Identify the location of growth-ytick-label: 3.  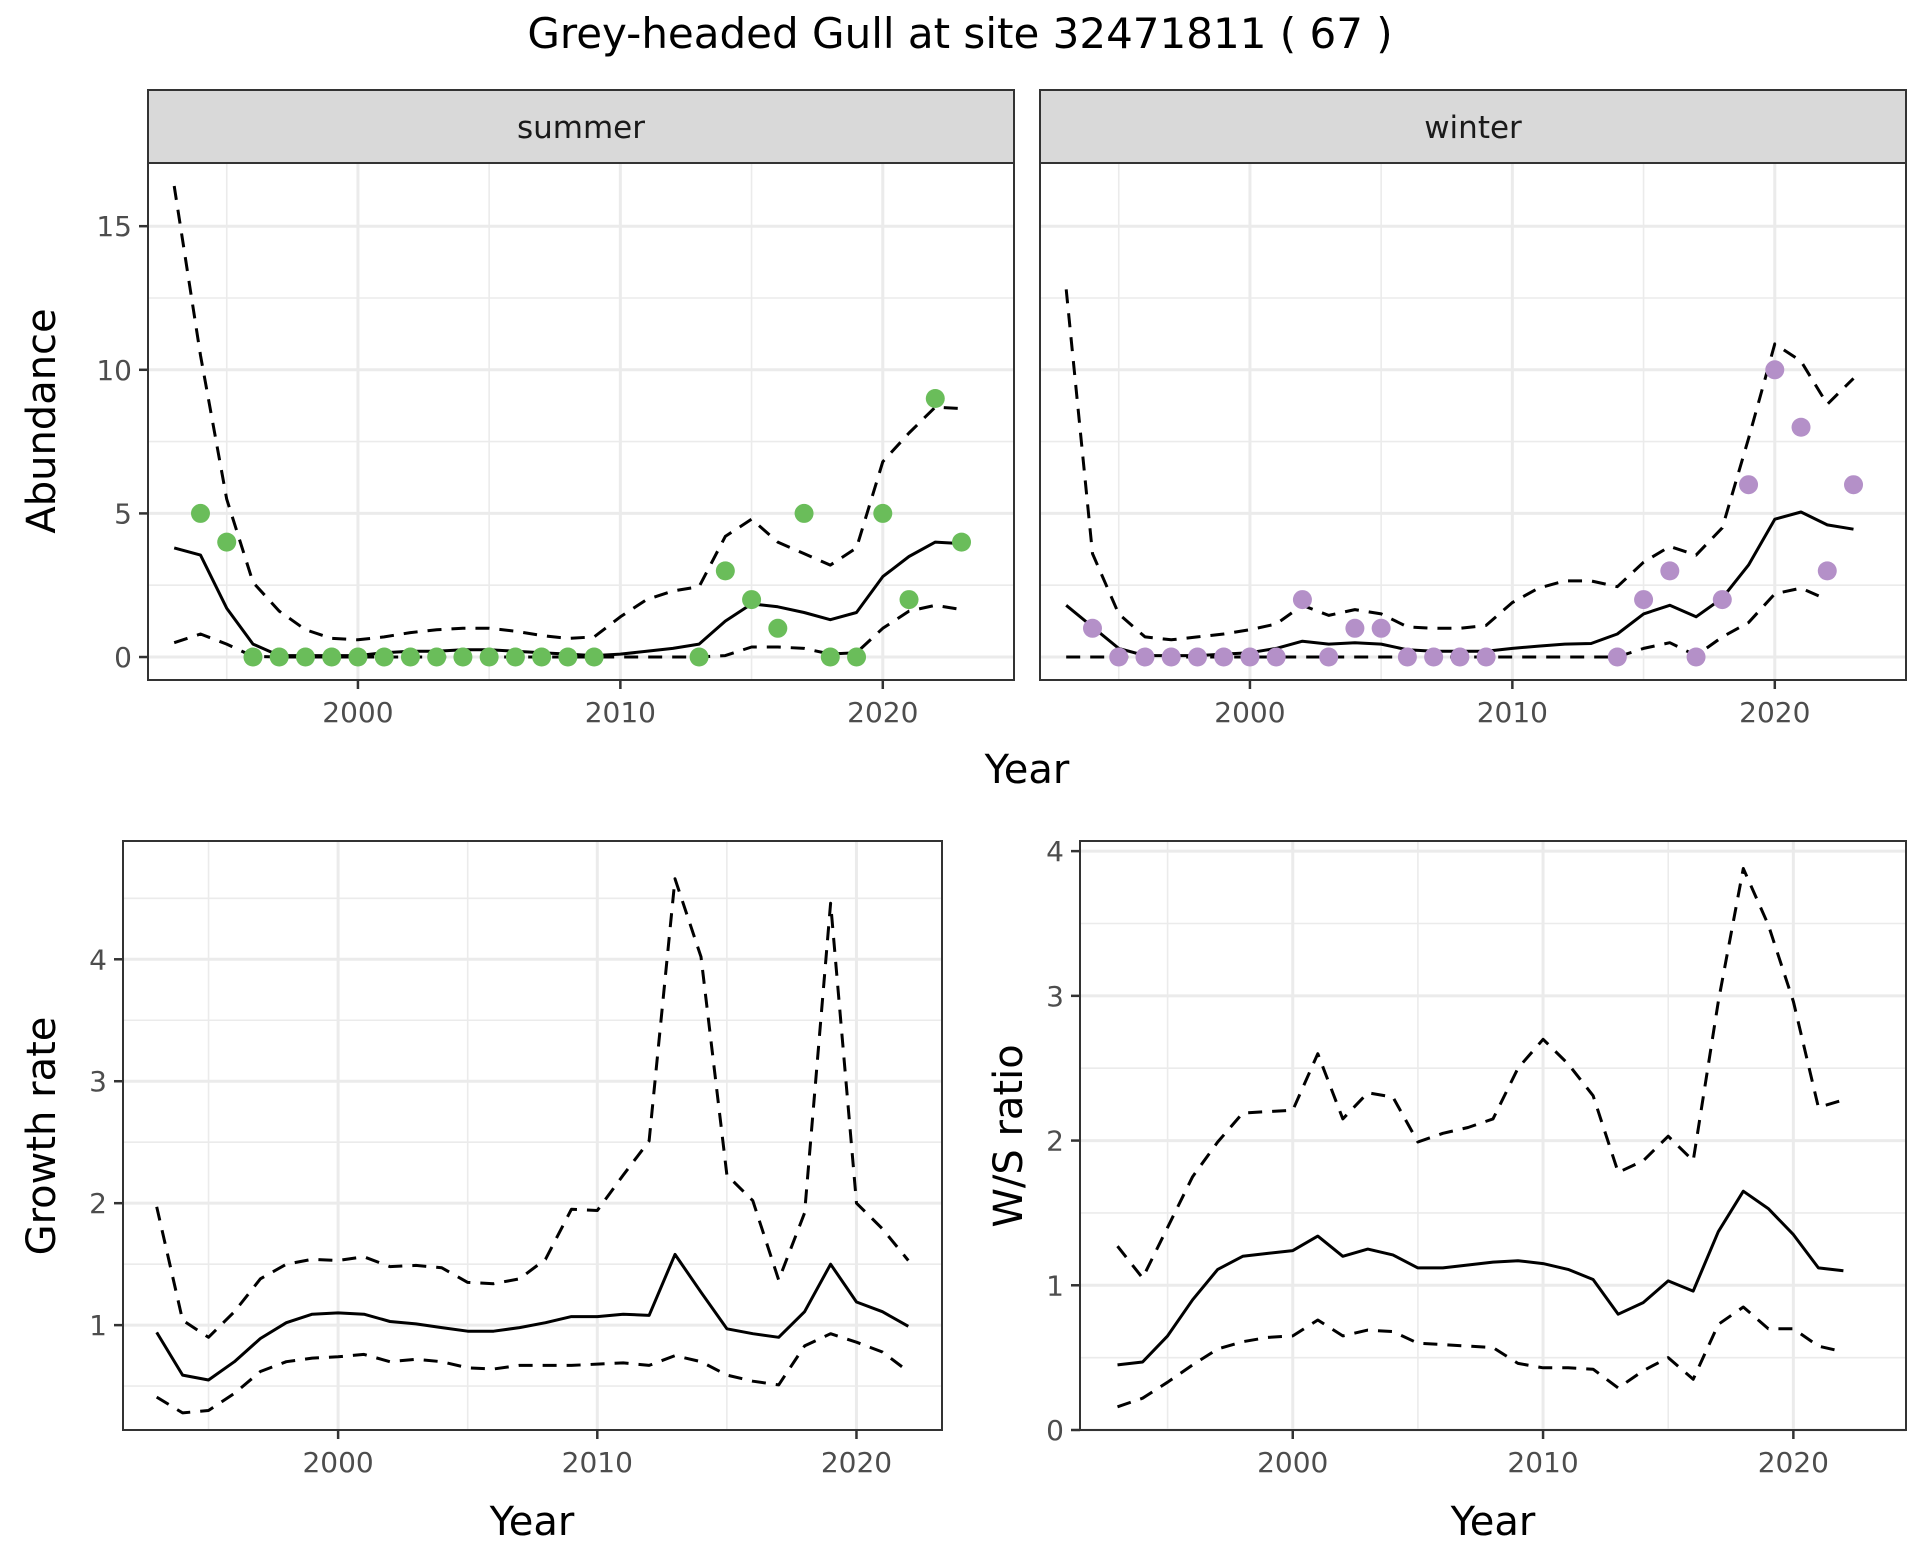
(98, 1081).